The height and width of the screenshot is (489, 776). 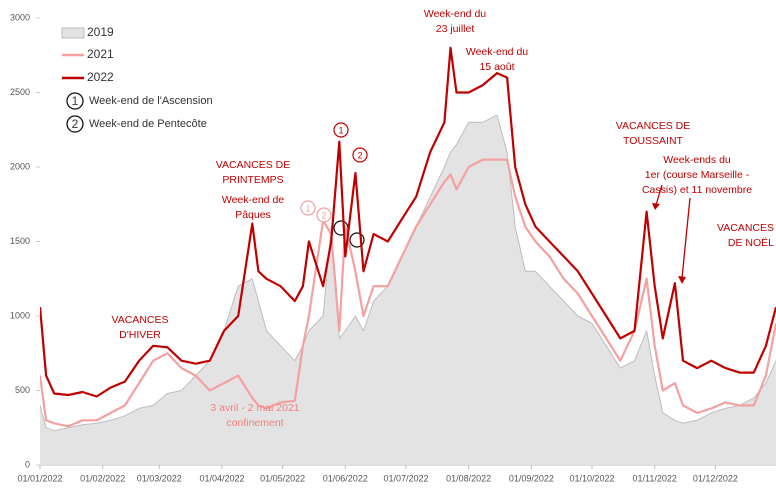 What do you see at coordinates (531, 478) in the screenshot?
I see `x-tick-label: 01/09/2022` at bounding box center [531, 478].